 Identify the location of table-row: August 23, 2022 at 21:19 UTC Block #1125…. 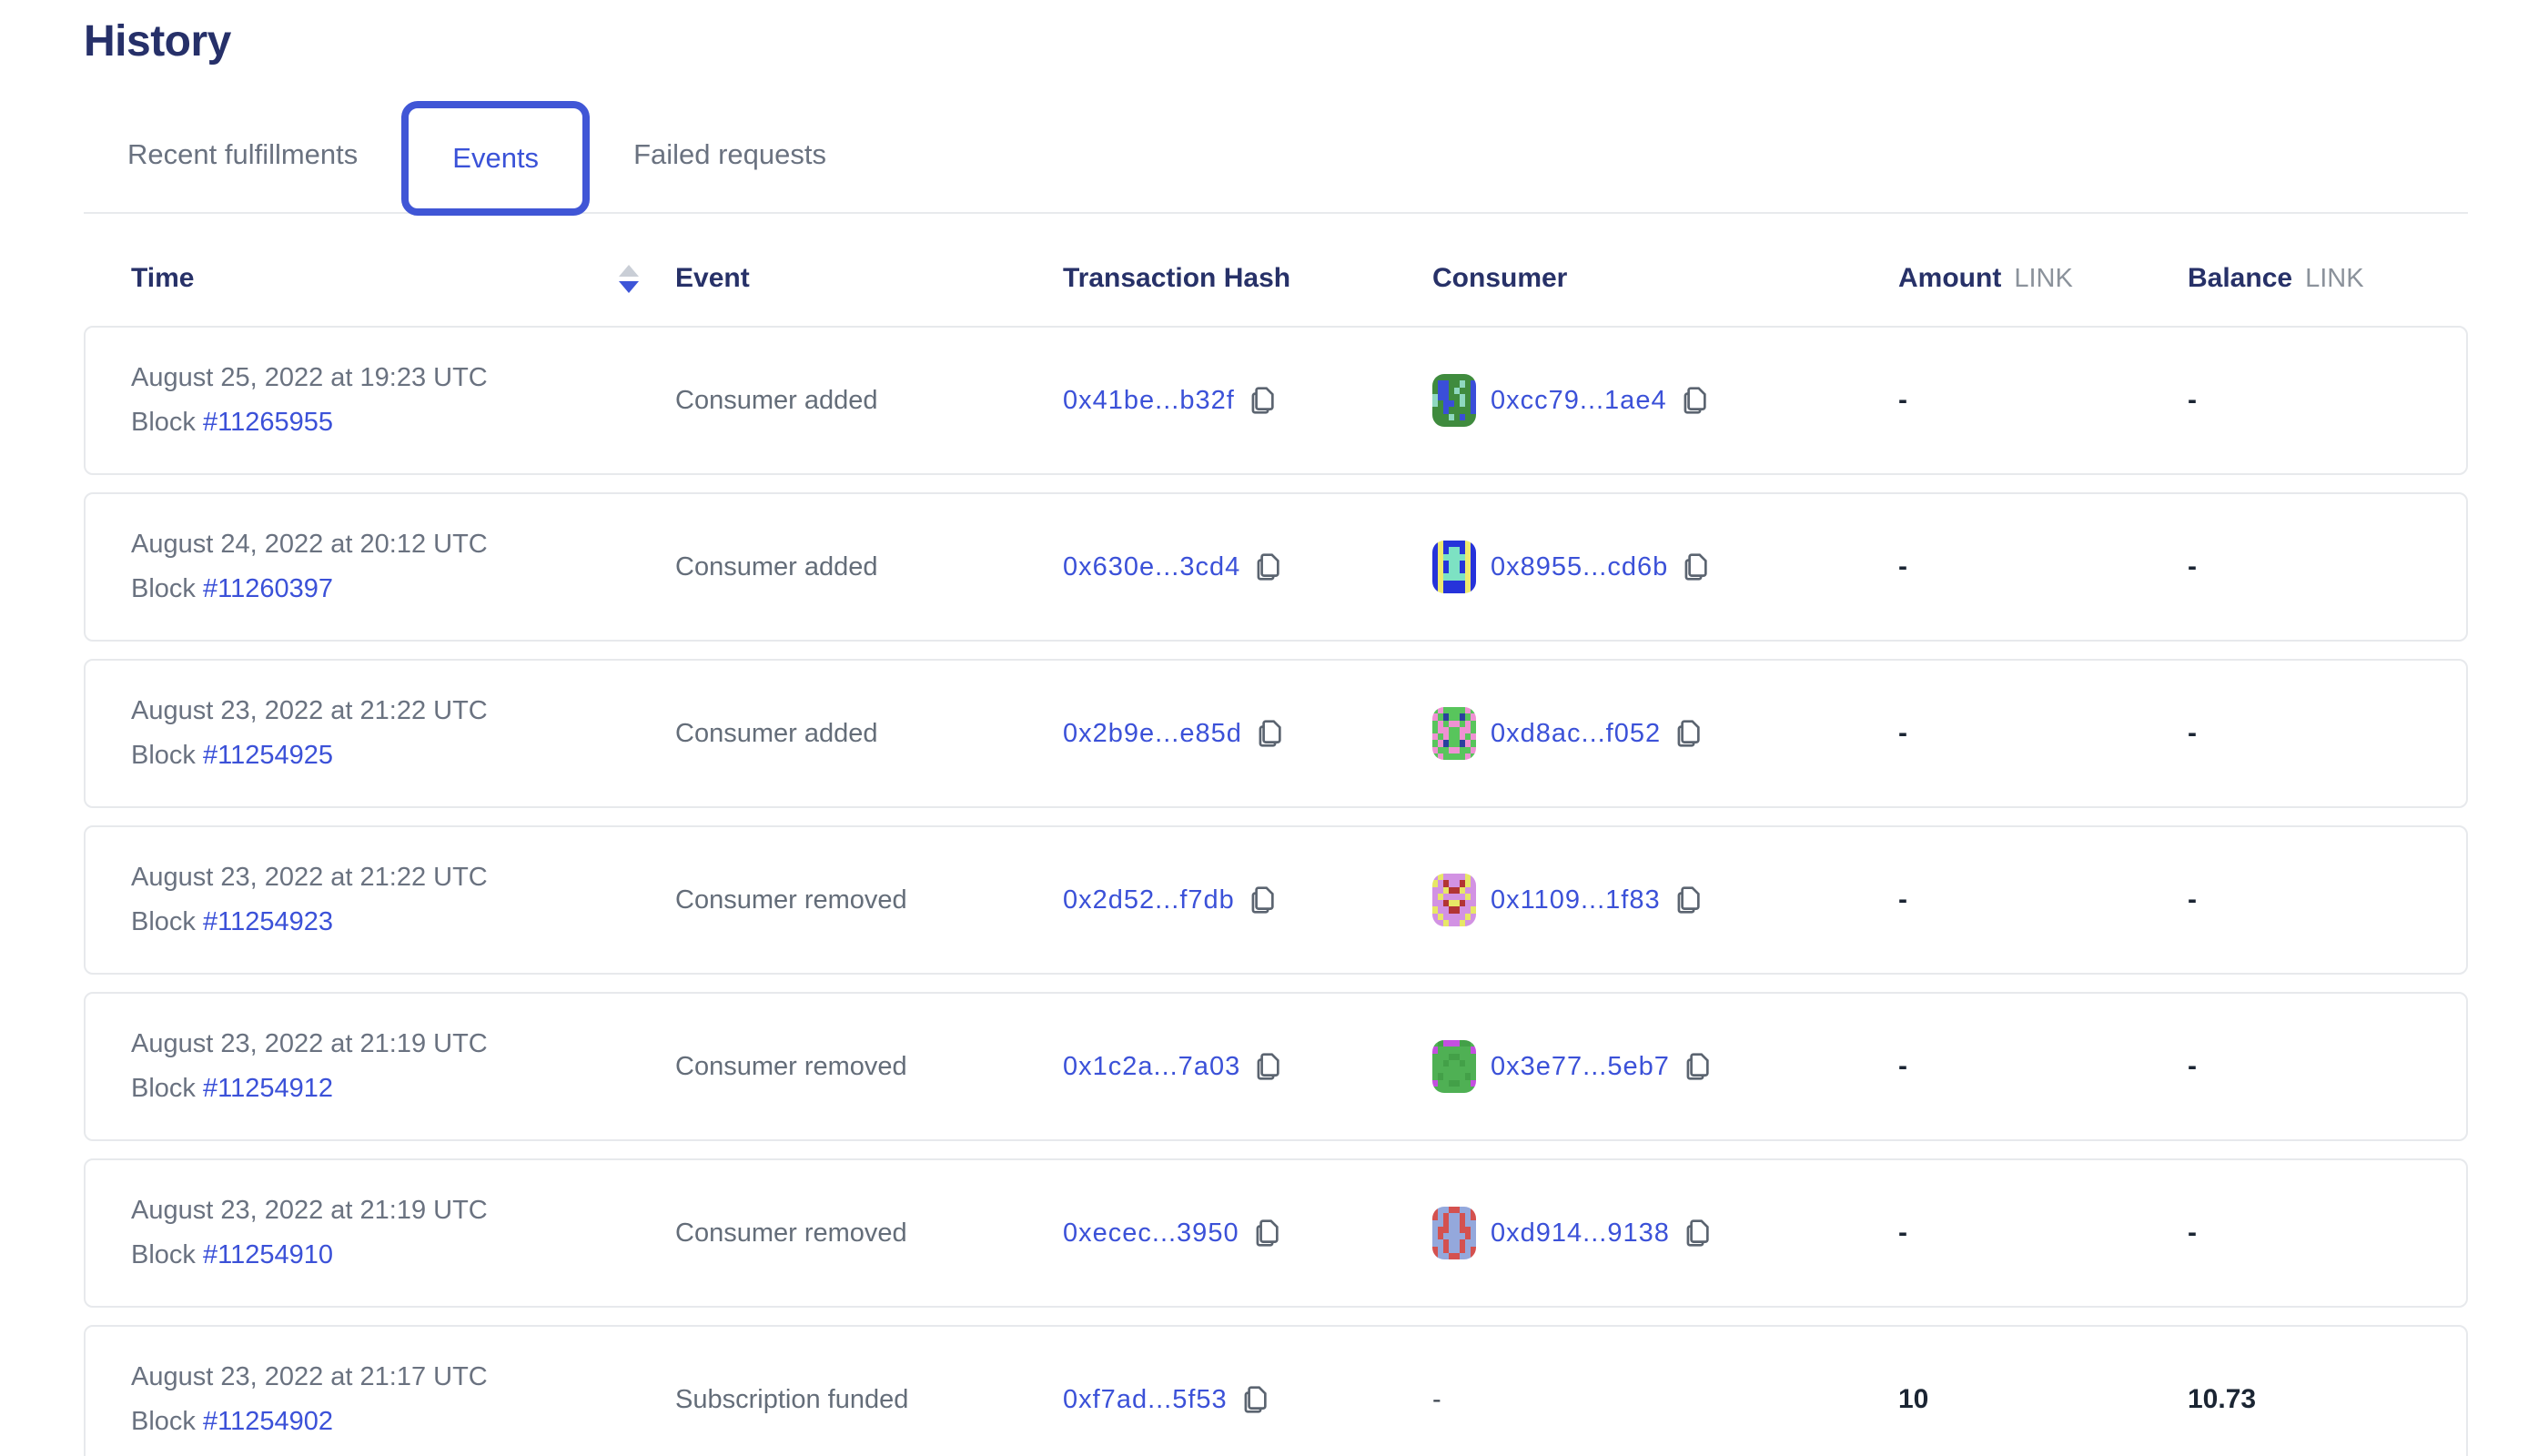
(1276, 1067).